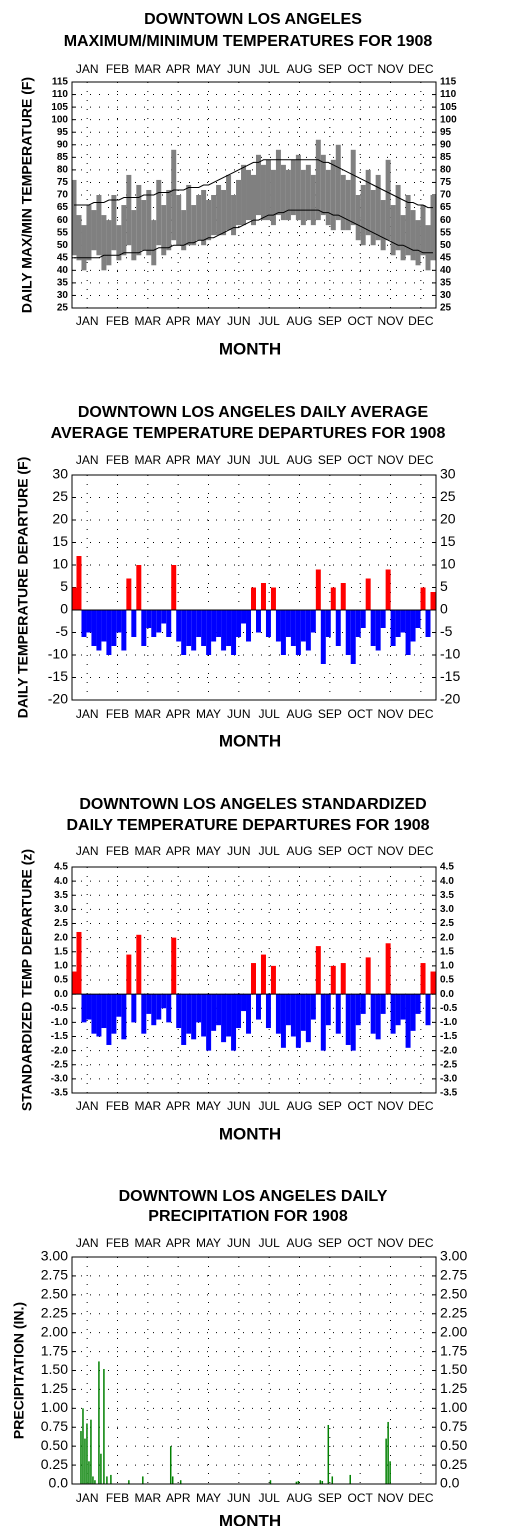 Image resolution: width=506 pixels, height=1526 pixels. What do you see at coordinates (54, 1388) in the screenshot?
I see `y-tick-label: 1.25` at bounding box center [54, 1388].